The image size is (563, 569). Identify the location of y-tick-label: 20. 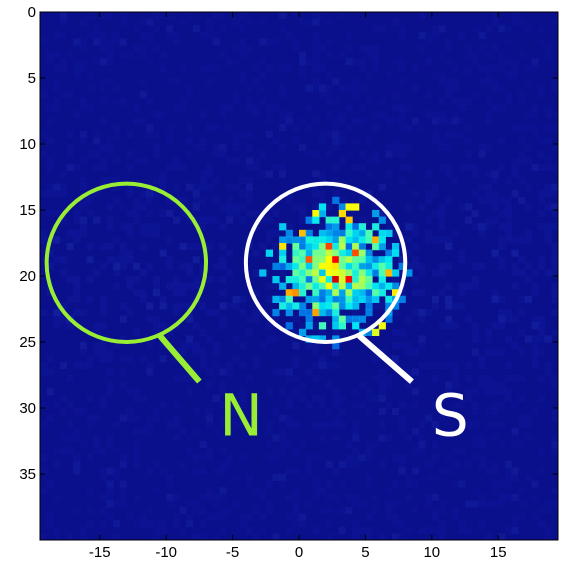
(27, 276).